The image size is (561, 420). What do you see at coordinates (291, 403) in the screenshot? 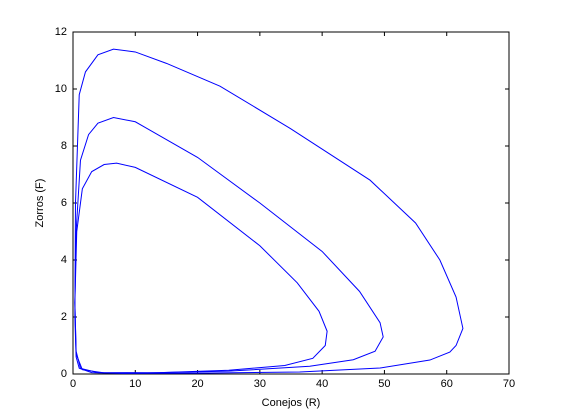
I see `x-axis-label: Conejos (R)` at bounding box center [291, 403].